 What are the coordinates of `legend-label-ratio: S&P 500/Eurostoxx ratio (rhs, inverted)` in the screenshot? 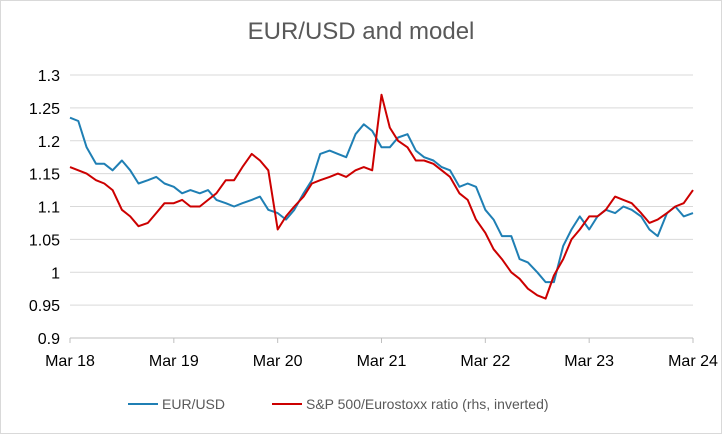 It's located at (427, 404).